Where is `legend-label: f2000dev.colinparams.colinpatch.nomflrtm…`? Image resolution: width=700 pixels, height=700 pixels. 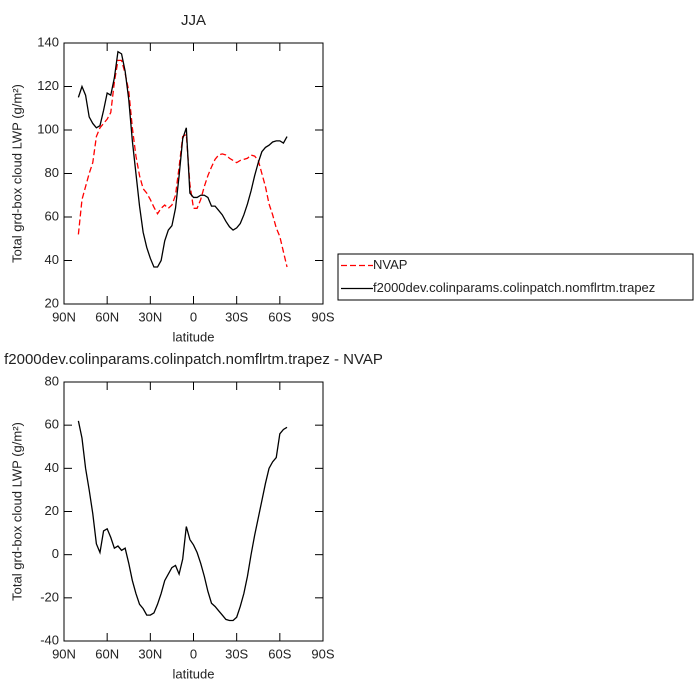 legend-label: f2000dev.colinparams.colinpatch.nomflrtm… is located at coordinates (514, 287).